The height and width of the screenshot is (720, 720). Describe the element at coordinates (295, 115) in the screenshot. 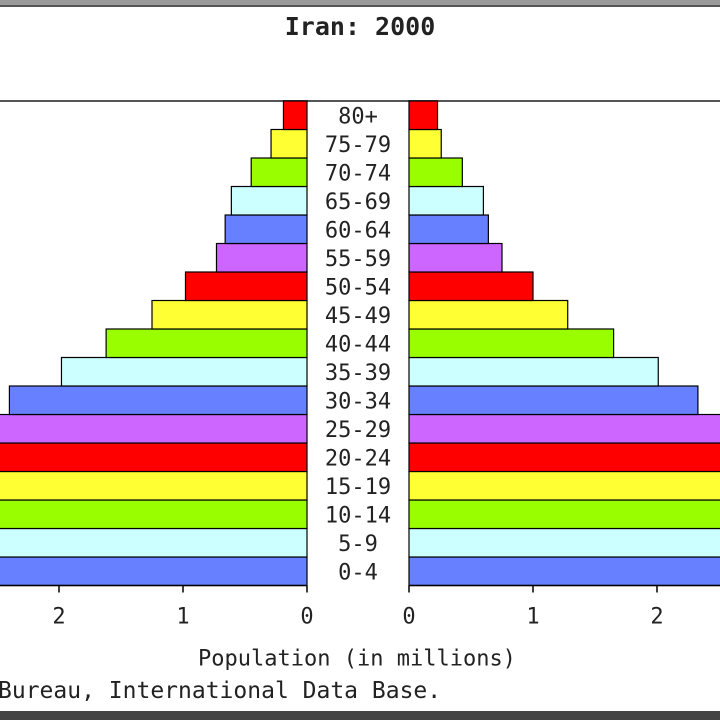

I see `bar-left-80+` at that location.